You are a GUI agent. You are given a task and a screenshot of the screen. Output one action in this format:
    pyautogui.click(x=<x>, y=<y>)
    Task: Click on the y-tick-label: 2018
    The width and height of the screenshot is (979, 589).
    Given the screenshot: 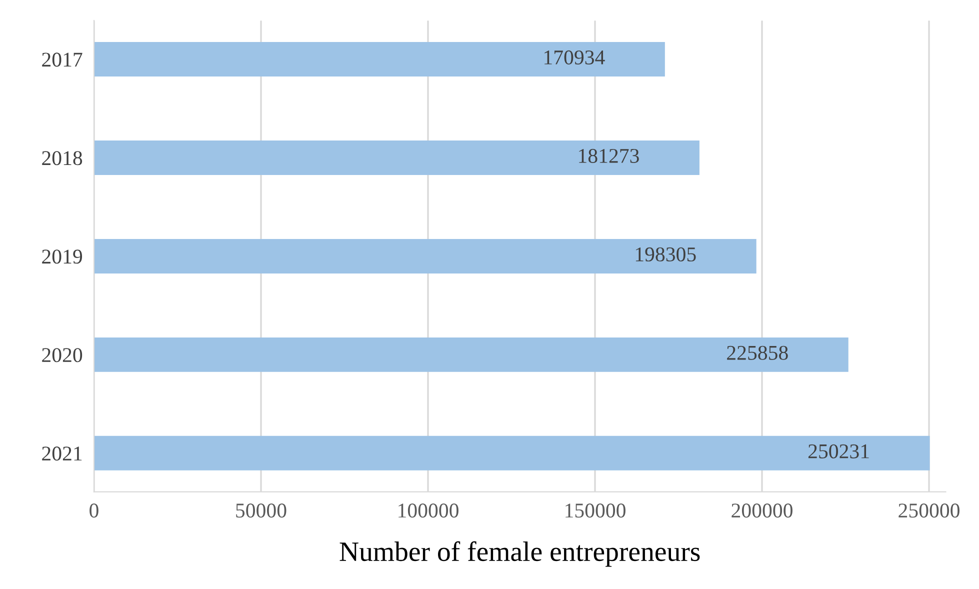 What is the action you would take?
    pyautogui.click(x=62, y=158)
    